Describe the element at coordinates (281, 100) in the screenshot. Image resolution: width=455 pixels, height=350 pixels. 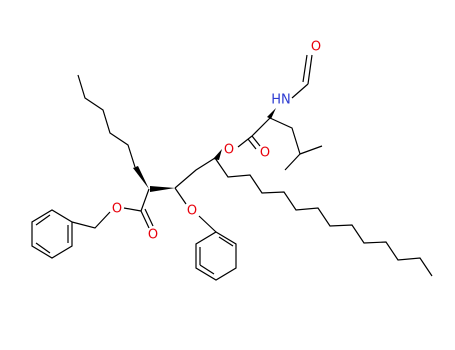
I see `atom-label: HN` at that location.